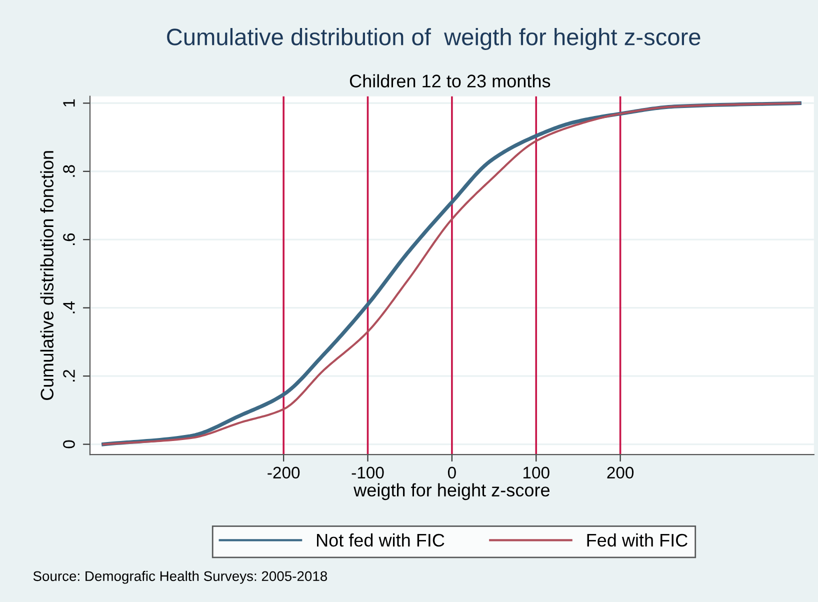  What do you see at coordinates (69, 444) in the screenshot?
I see `y-tick-label: 0` at bounding box center [69, 444].